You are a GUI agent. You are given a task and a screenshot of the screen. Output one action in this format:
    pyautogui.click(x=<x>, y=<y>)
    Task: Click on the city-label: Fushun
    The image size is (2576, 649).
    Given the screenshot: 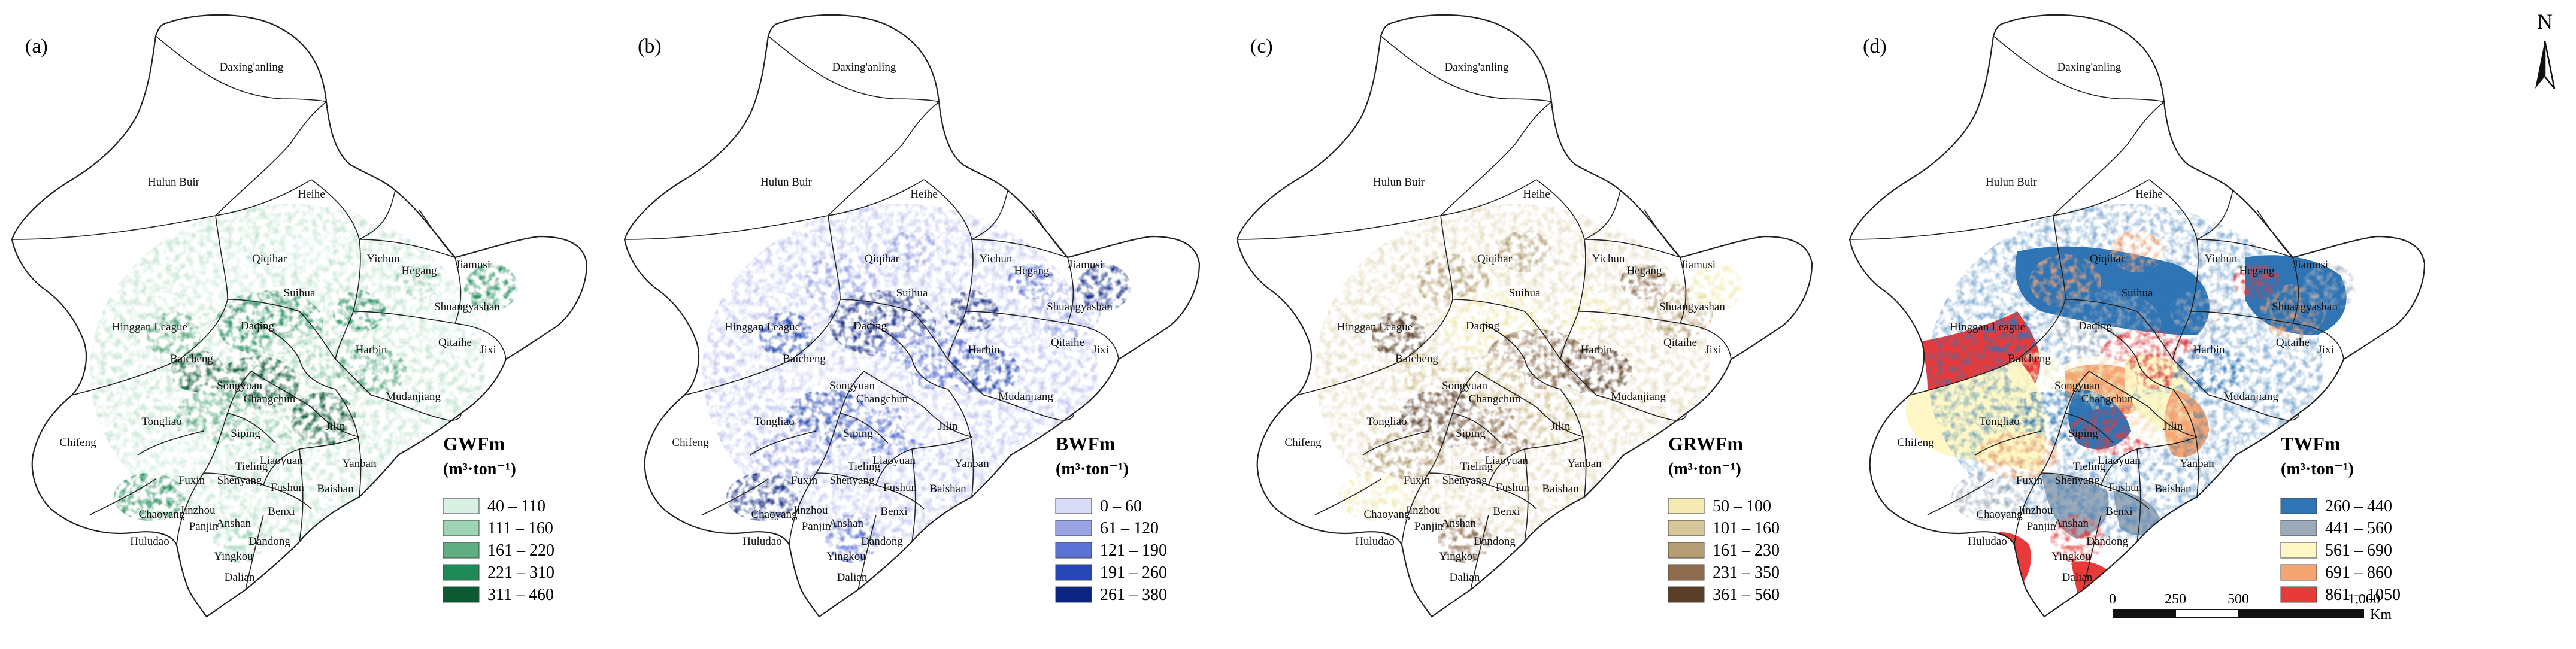 What is the action you would take?
    pyautogui.click(x=2125, y=487)
    